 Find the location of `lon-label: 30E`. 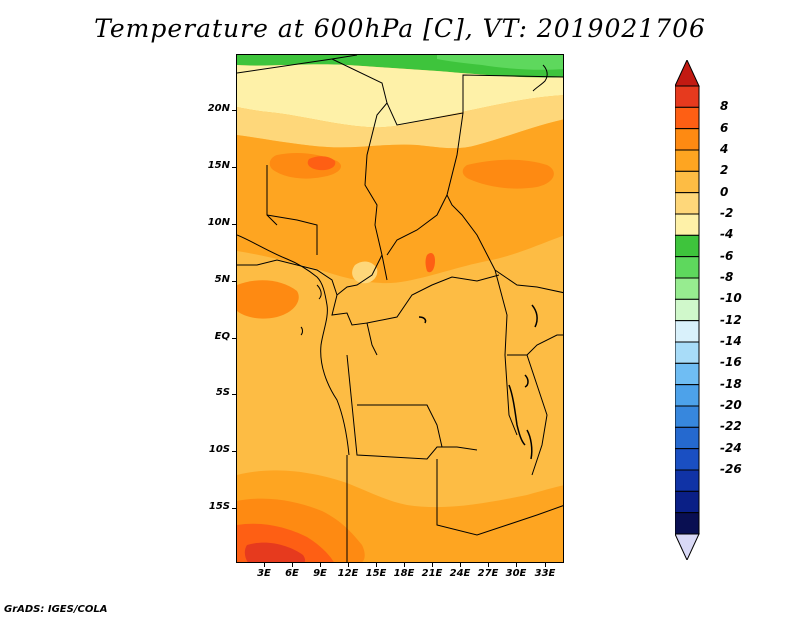

lon-label: 30E is located at coordinates (516, 573).